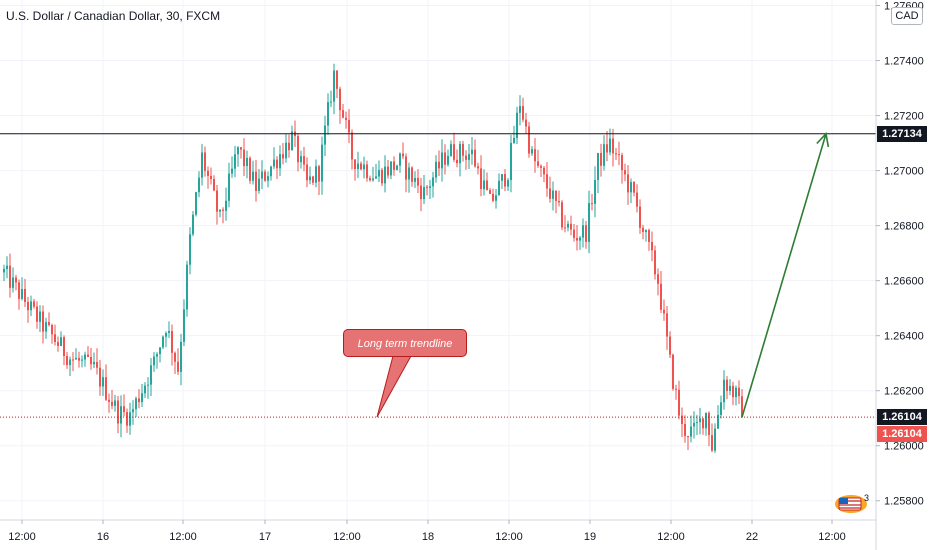 The width and height of the screenshot is (932, 550). What do you see at coordinates (752, 537) in the screenshot?
I see `x-tick-label: 22` at bounding box center [752, 537].